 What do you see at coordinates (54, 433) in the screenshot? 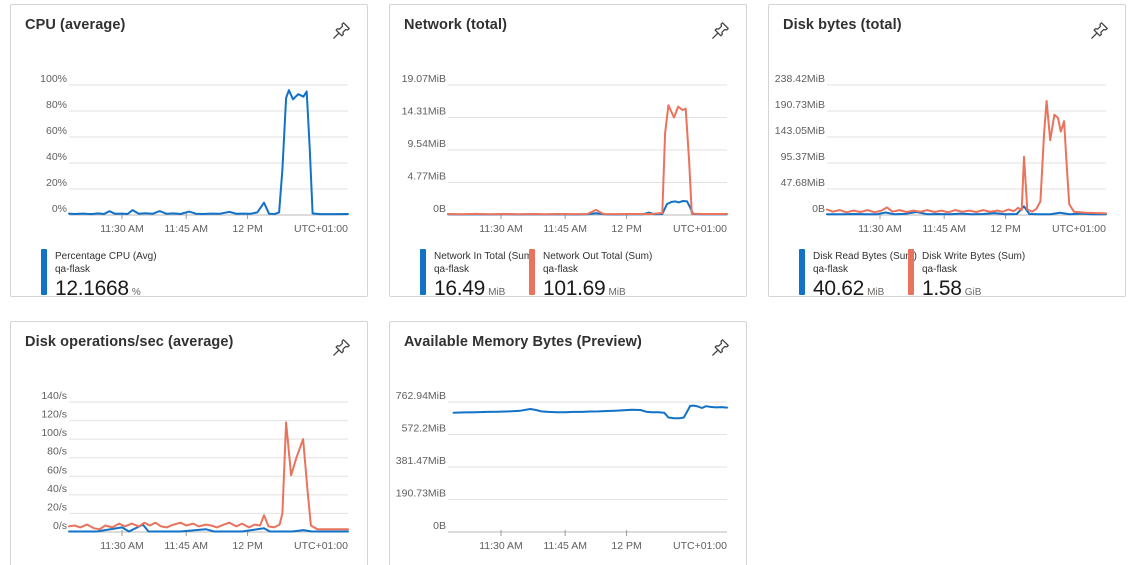
I see `y-axis-label: 100/s` at bounding box center [54, 433].